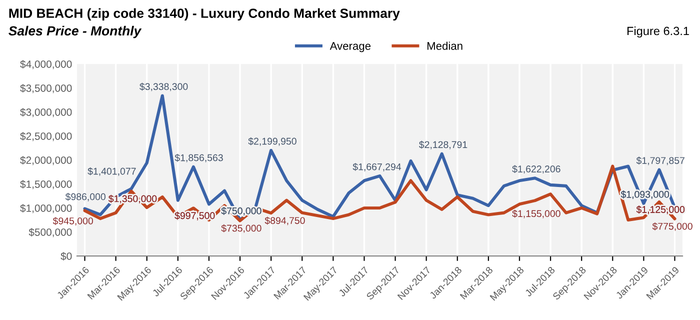 The width and height of the screenshot is (700, 320). What do you see at coordinates (536, 214) in the screenshot?
I see `data-label: $1,155,000` at bounding box center [536, 214].